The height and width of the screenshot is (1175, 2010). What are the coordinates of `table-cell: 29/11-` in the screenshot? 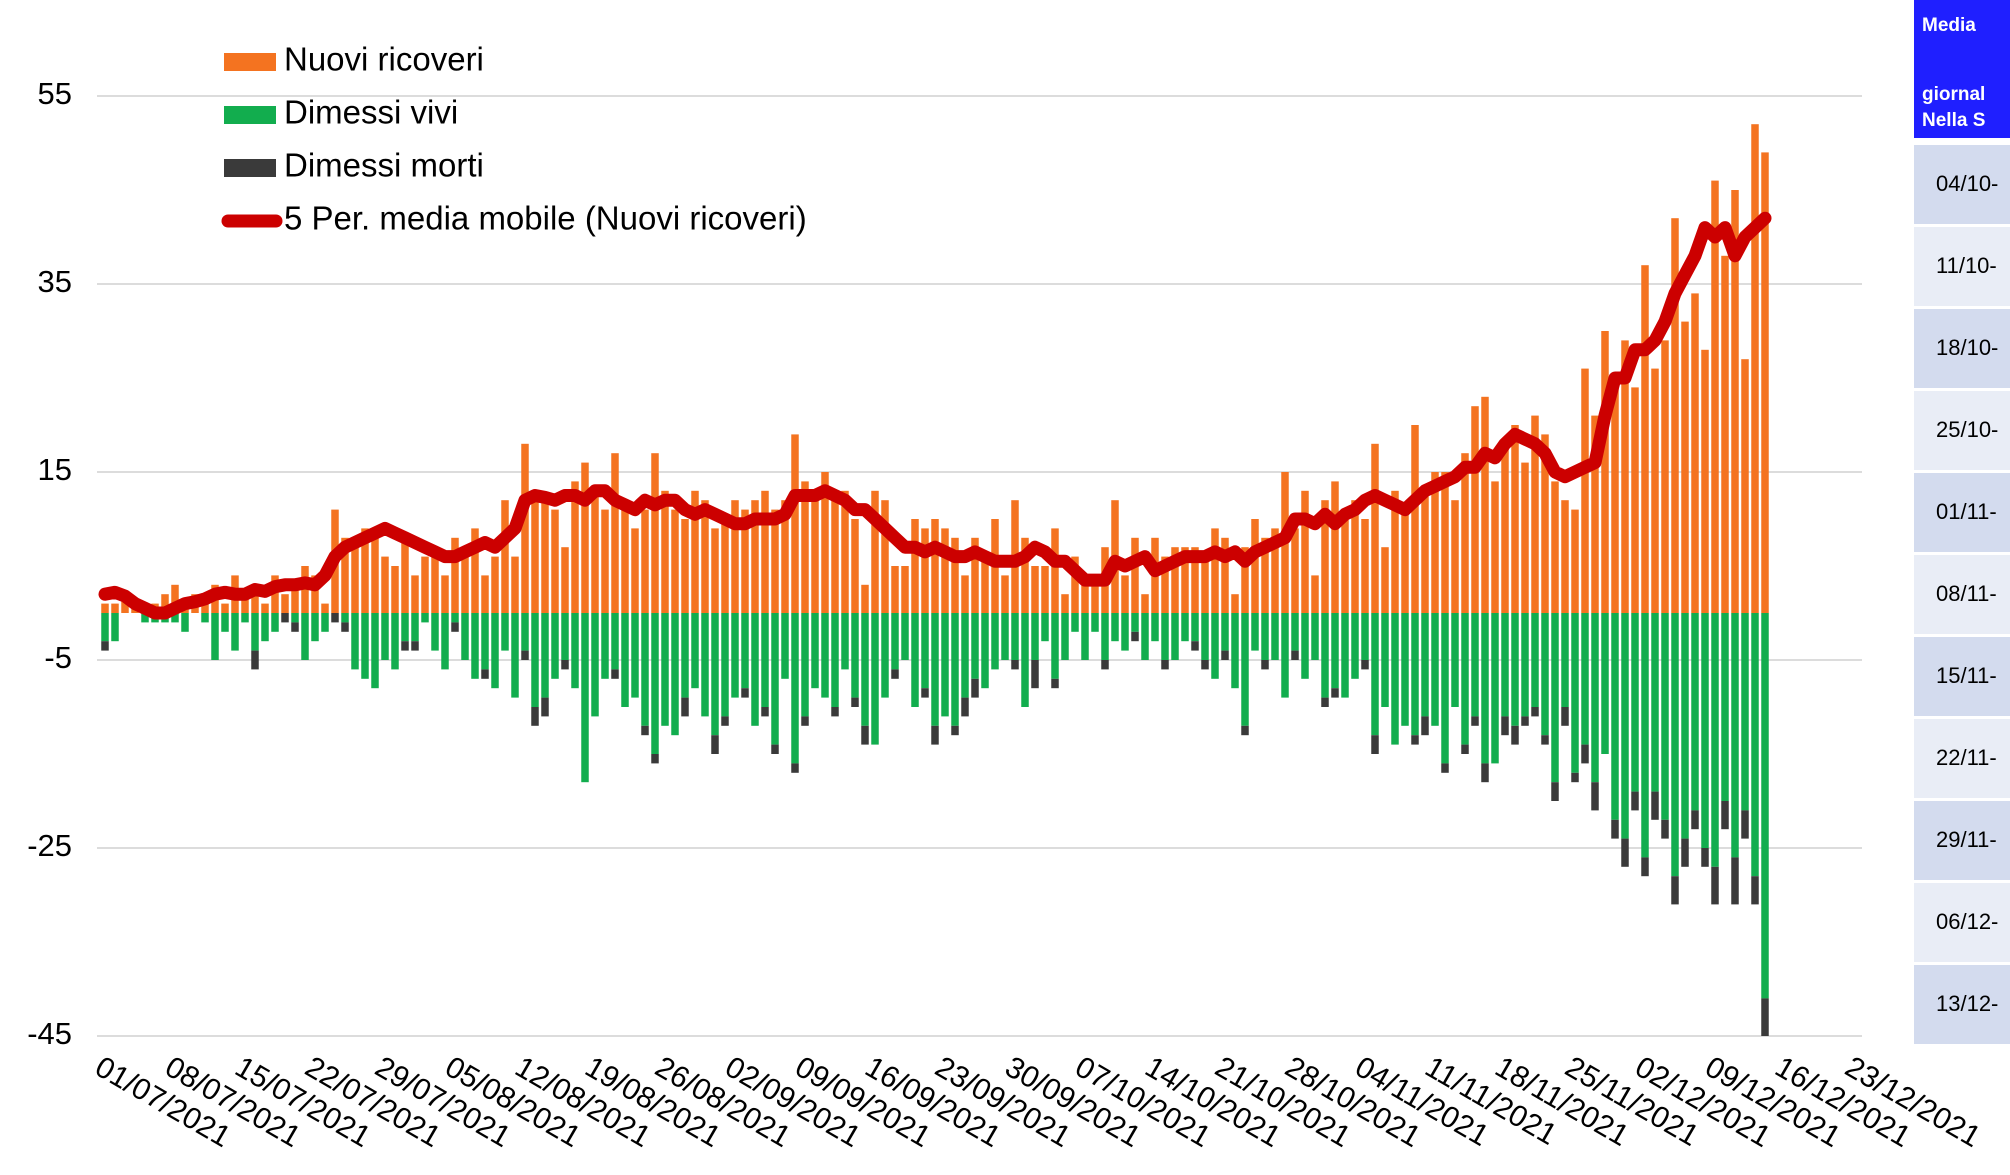 It's located at (1966, 839).